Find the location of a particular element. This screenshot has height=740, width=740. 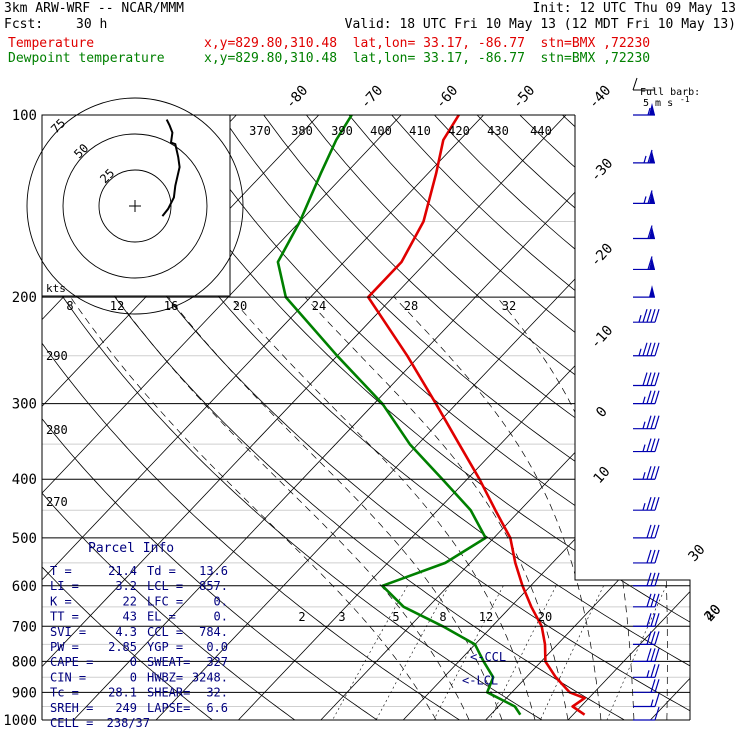

hodograph is located at coordinates (135, 206).